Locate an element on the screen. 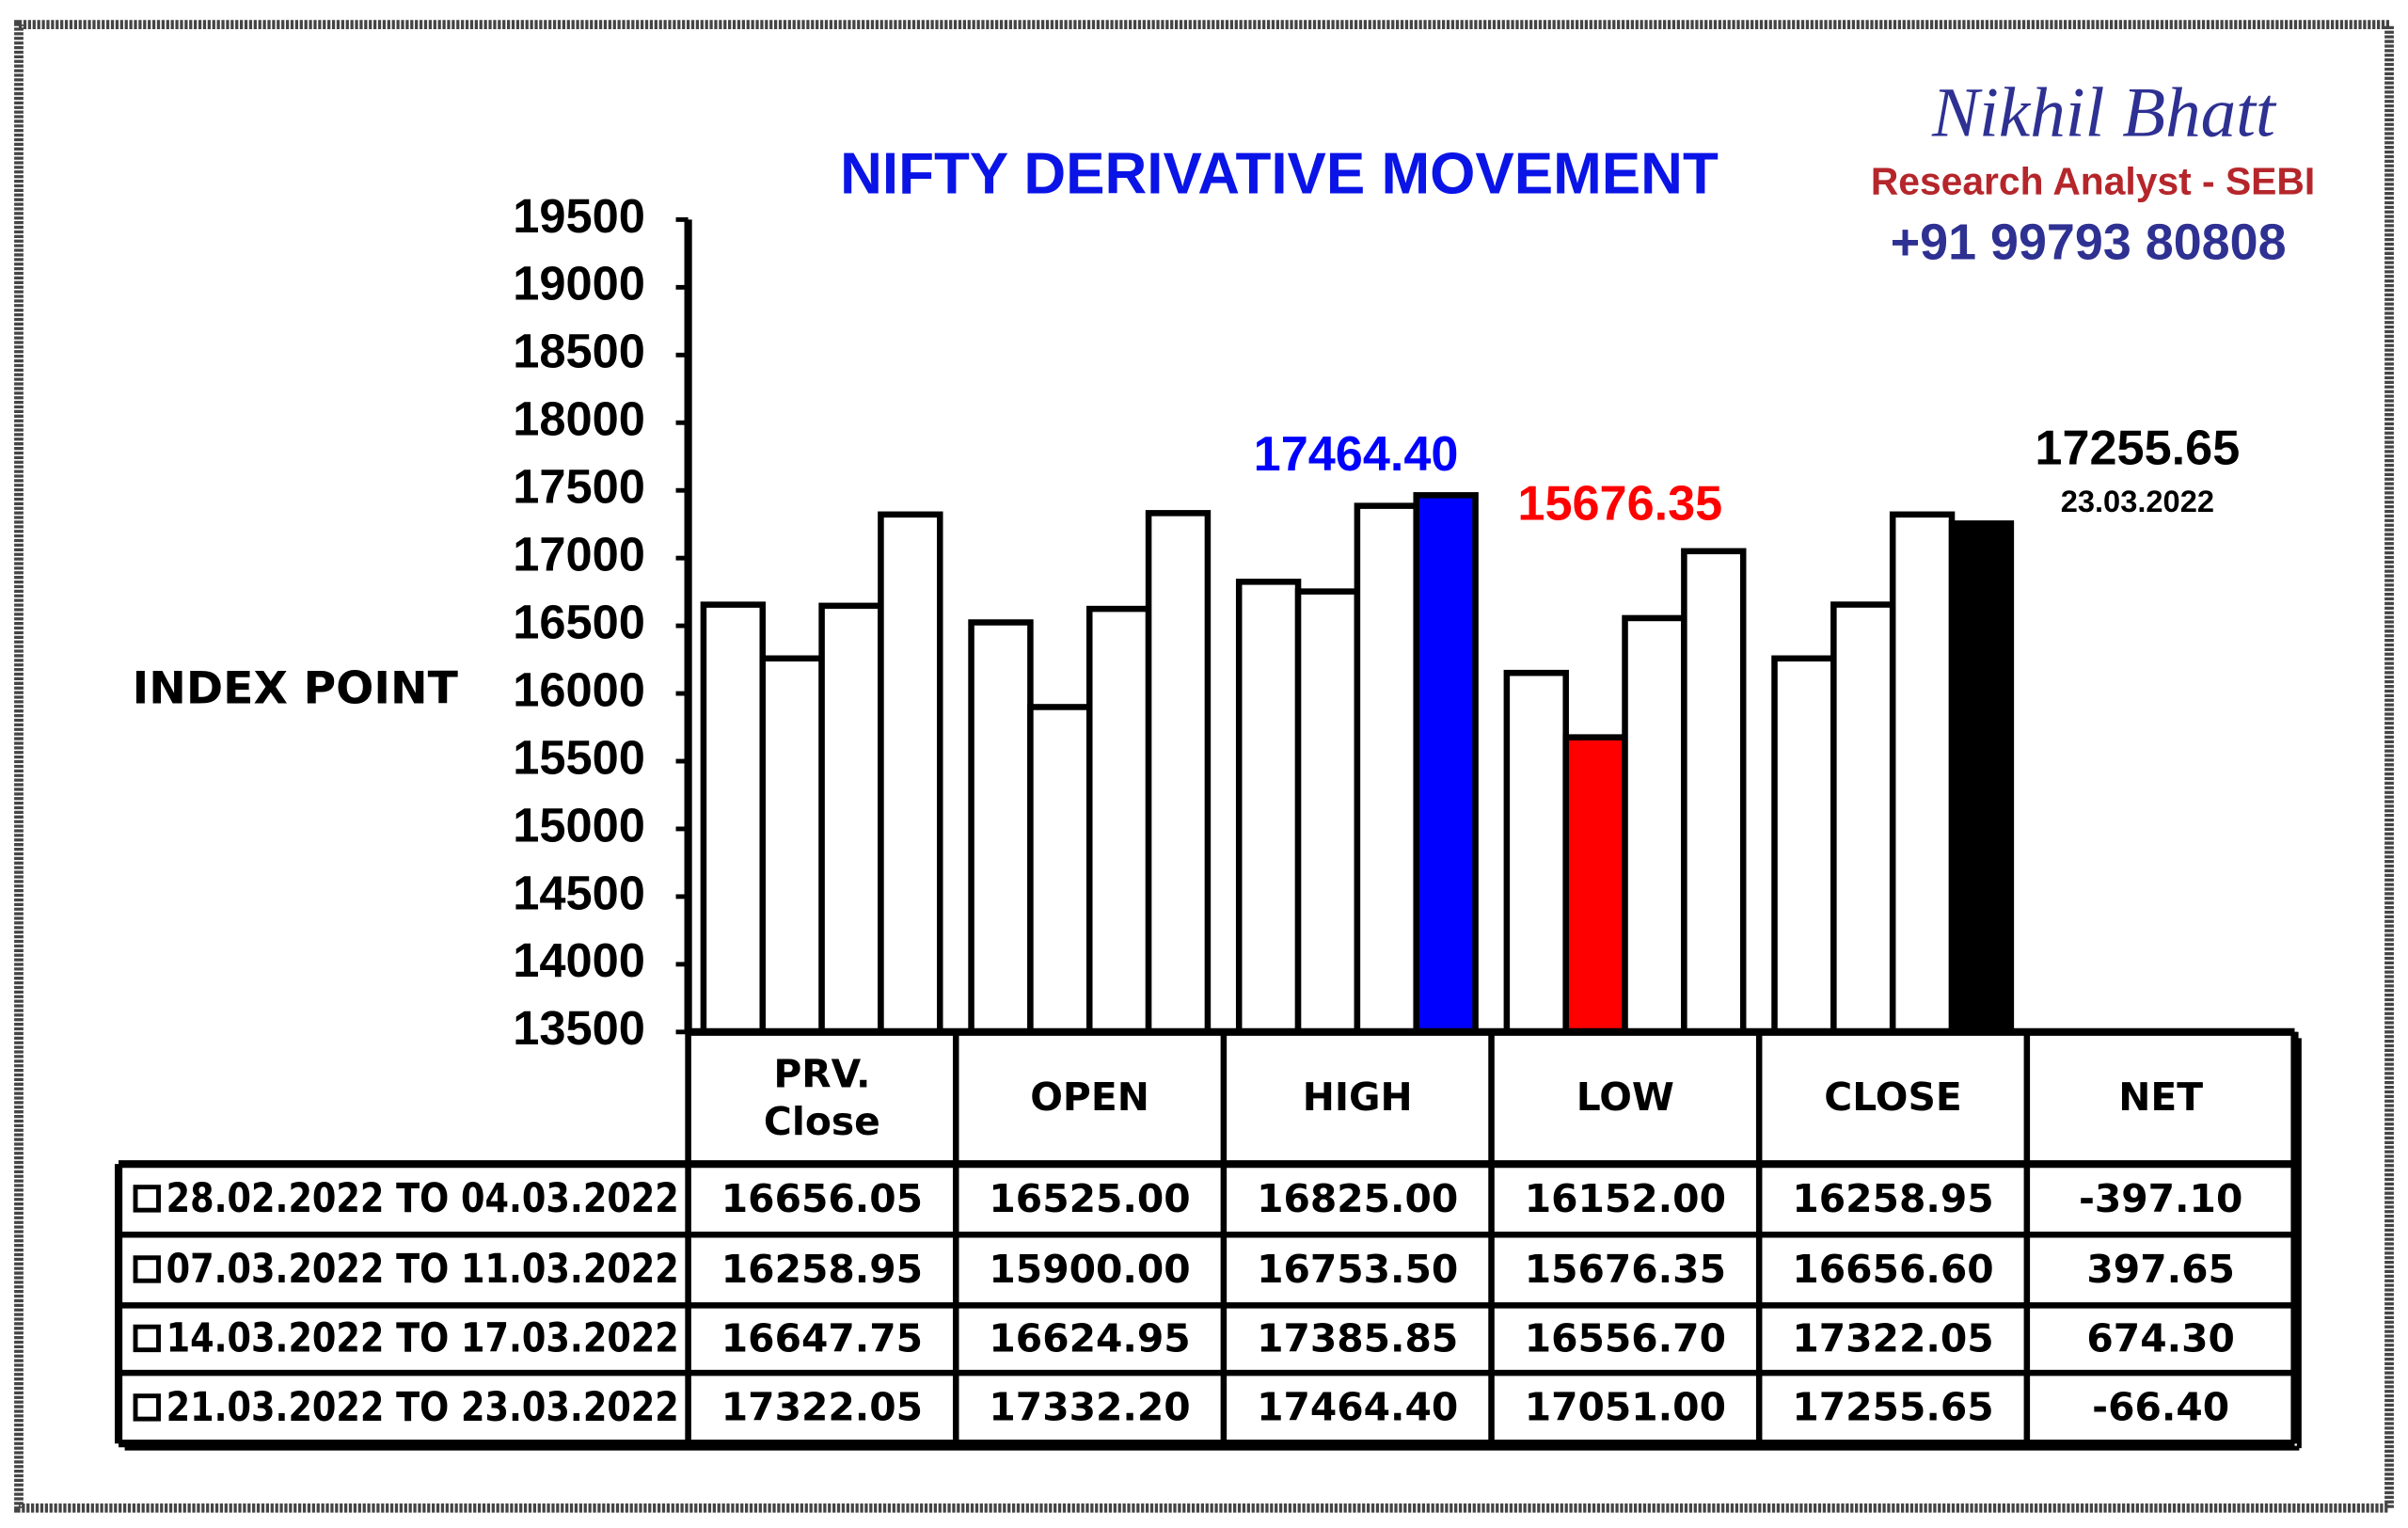  table-cell: 17051.00 is located at coordinates (1625, 1408).